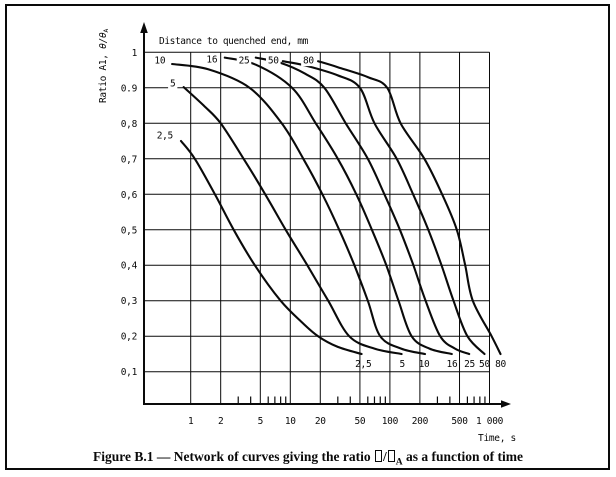  I want to click on x-tick-label-50: 50, so click(359, 421).